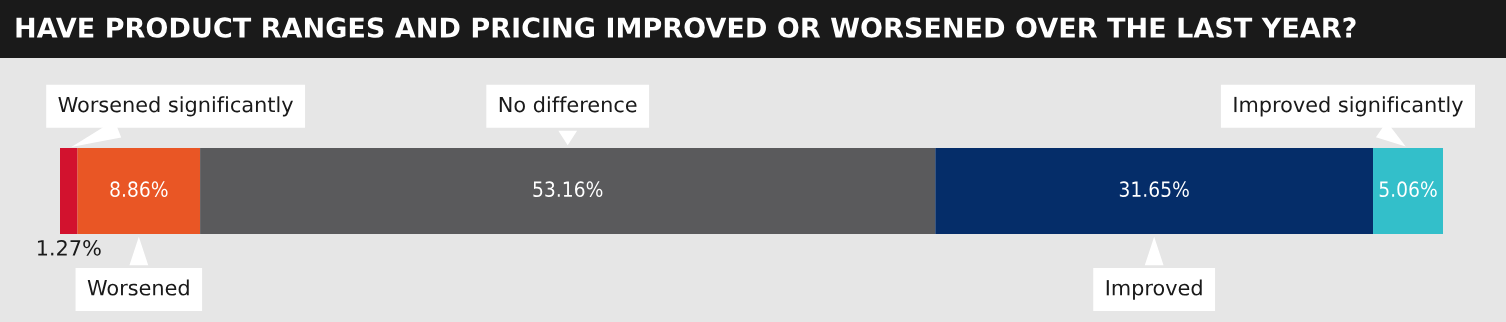 Image resolution: width=1506 pixels, height=322 pixels. I want to click on text: Worsened, so click(138, 287).